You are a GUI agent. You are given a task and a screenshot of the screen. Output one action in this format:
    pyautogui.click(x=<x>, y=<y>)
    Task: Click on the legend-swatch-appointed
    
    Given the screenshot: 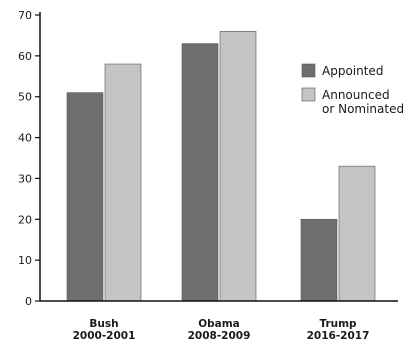 What is the action you would take?
    pyautogui.click(x=308, y=70)
    